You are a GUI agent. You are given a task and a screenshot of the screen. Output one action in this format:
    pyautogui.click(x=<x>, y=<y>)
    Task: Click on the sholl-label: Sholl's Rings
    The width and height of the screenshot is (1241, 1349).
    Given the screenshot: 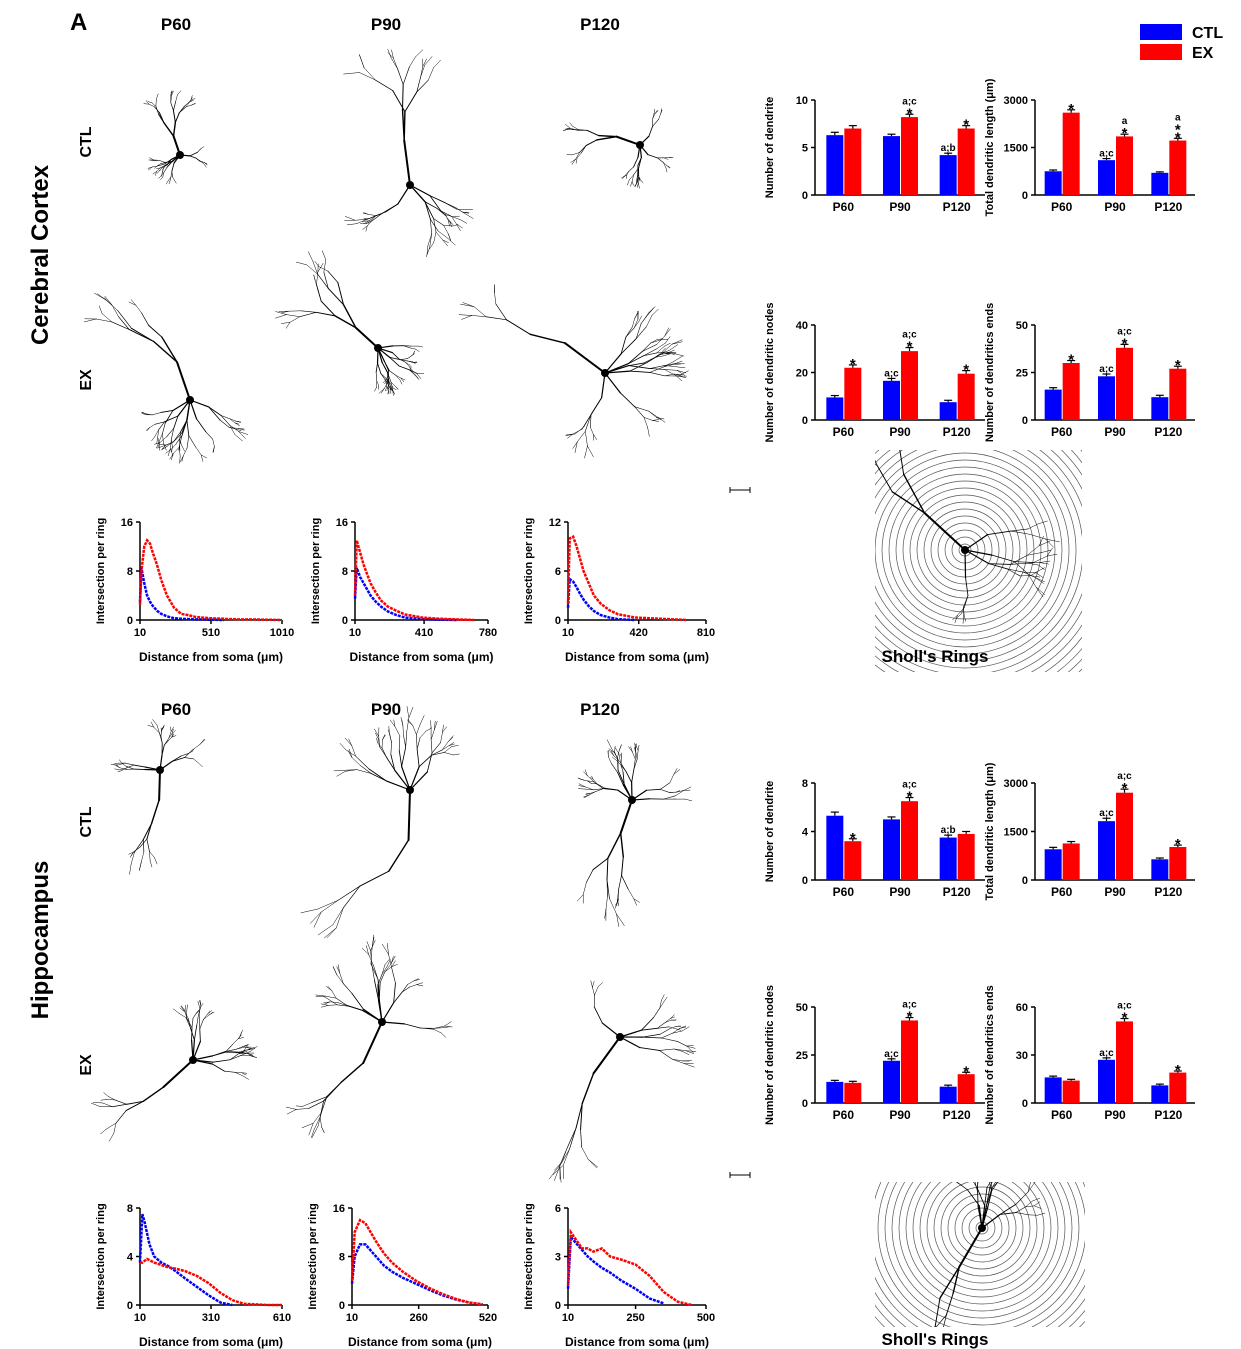 What is the action you would take?
    pyautogui.click(x=935, y=656)
    